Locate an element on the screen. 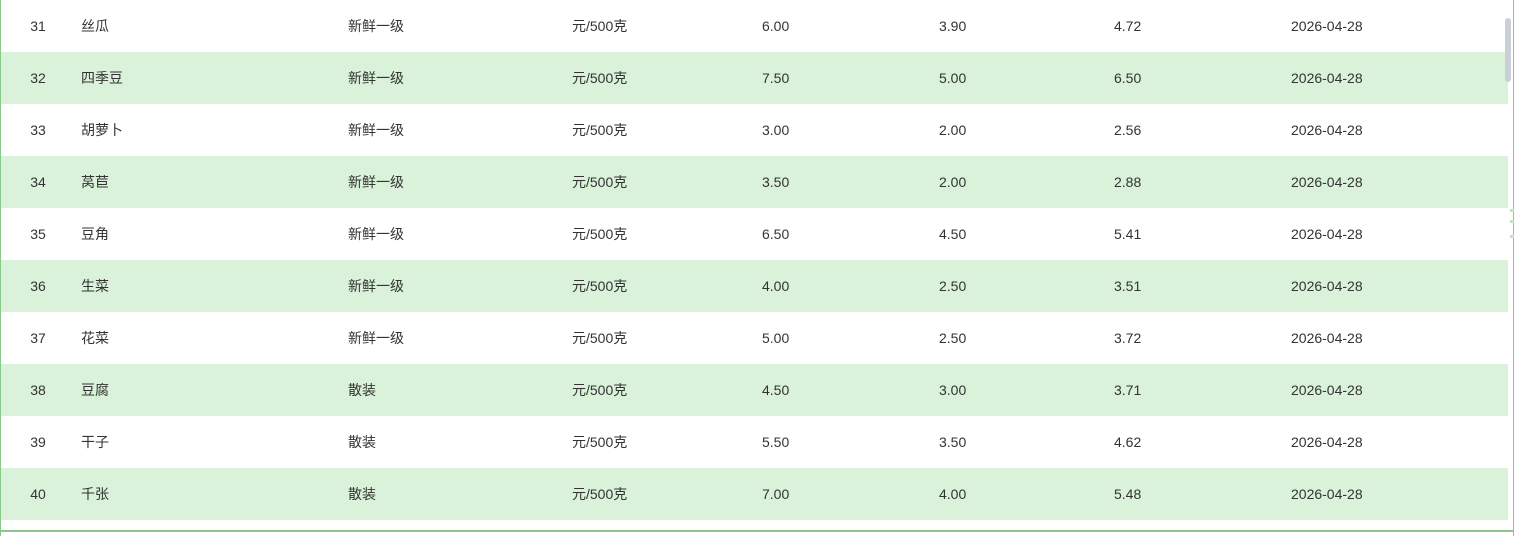  cell-high-price: 5.50 is located at coordinates (776, 442).